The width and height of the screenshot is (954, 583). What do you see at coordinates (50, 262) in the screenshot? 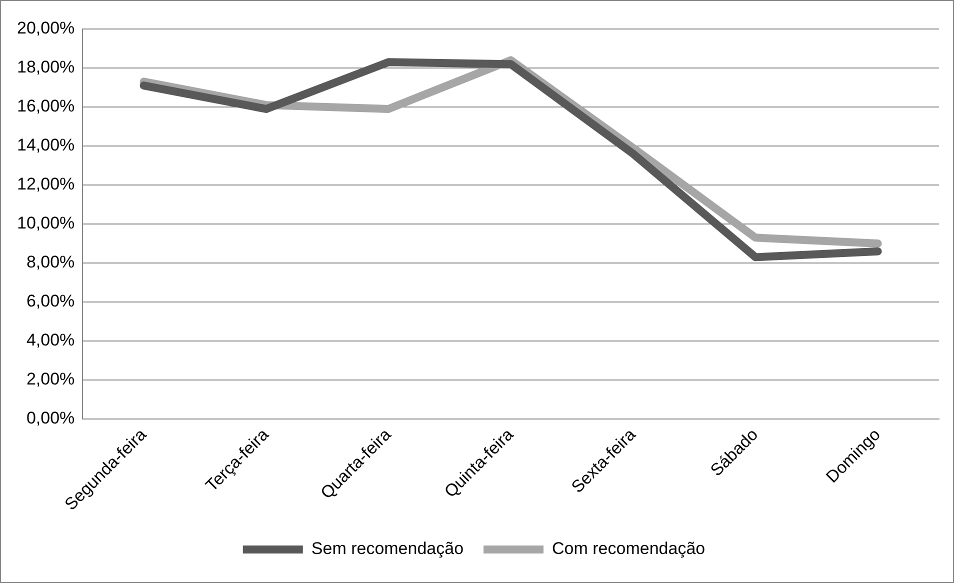
I see `y-tick-label: 8,00%` at bounding box center [50, 262].